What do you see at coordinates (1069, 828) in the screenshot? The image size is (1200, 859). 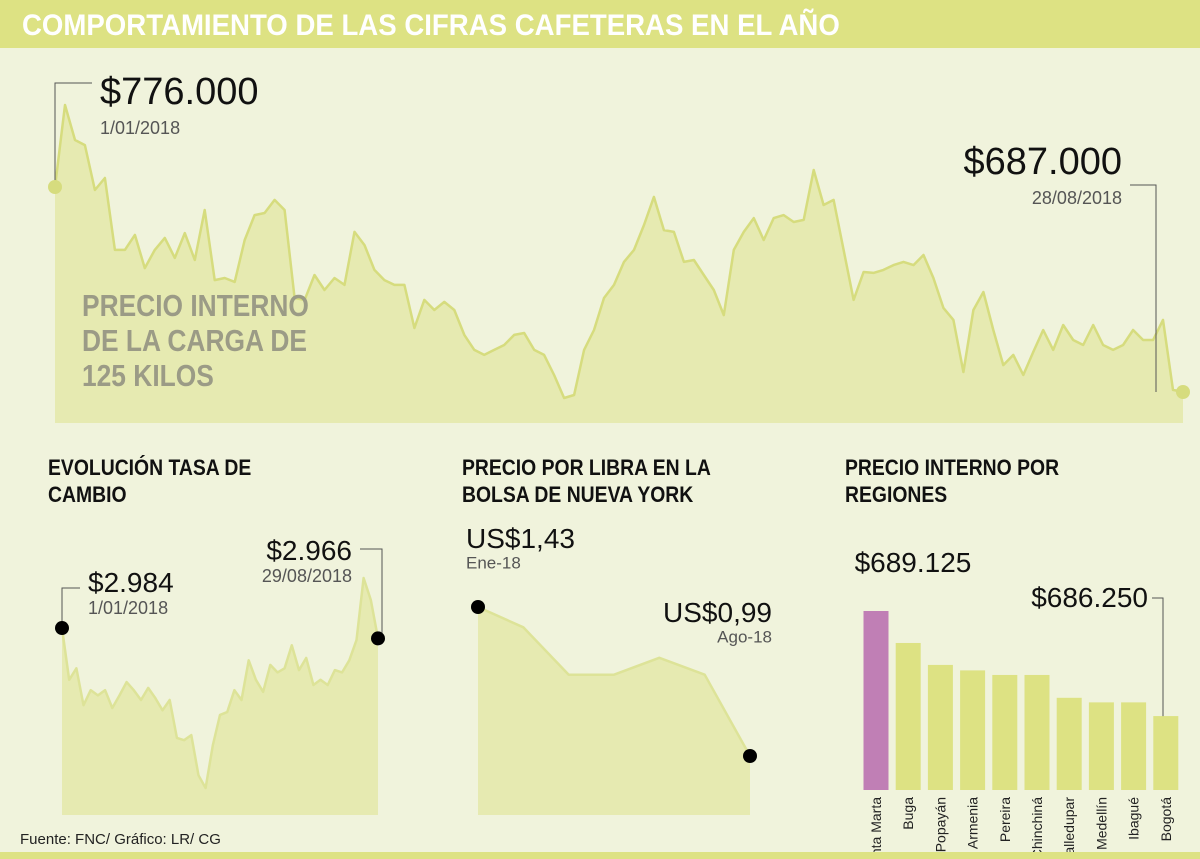 I see `x-tick-label: Valledupar` at bounding box center [1069, 828].